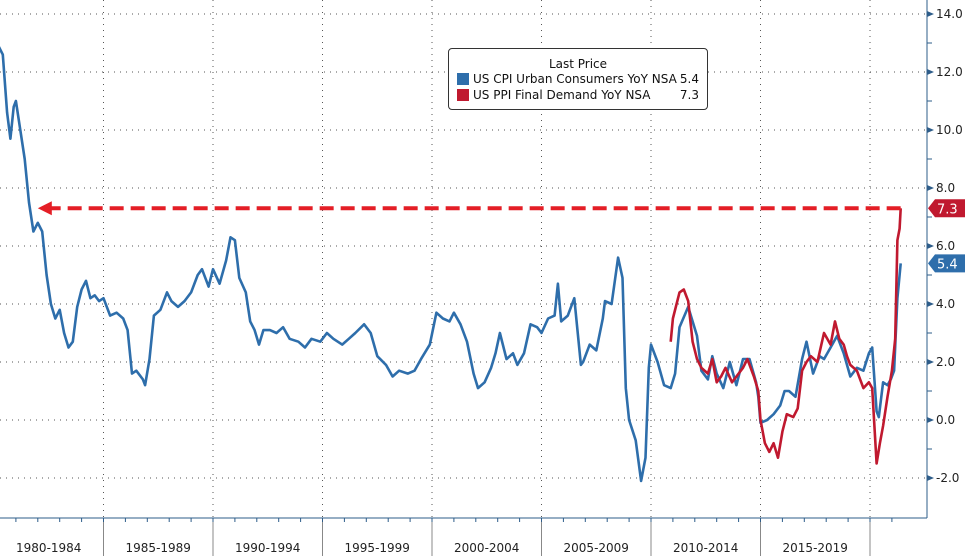  I want to click on last-price-value-cpi: 5.4, so click(947, 264).